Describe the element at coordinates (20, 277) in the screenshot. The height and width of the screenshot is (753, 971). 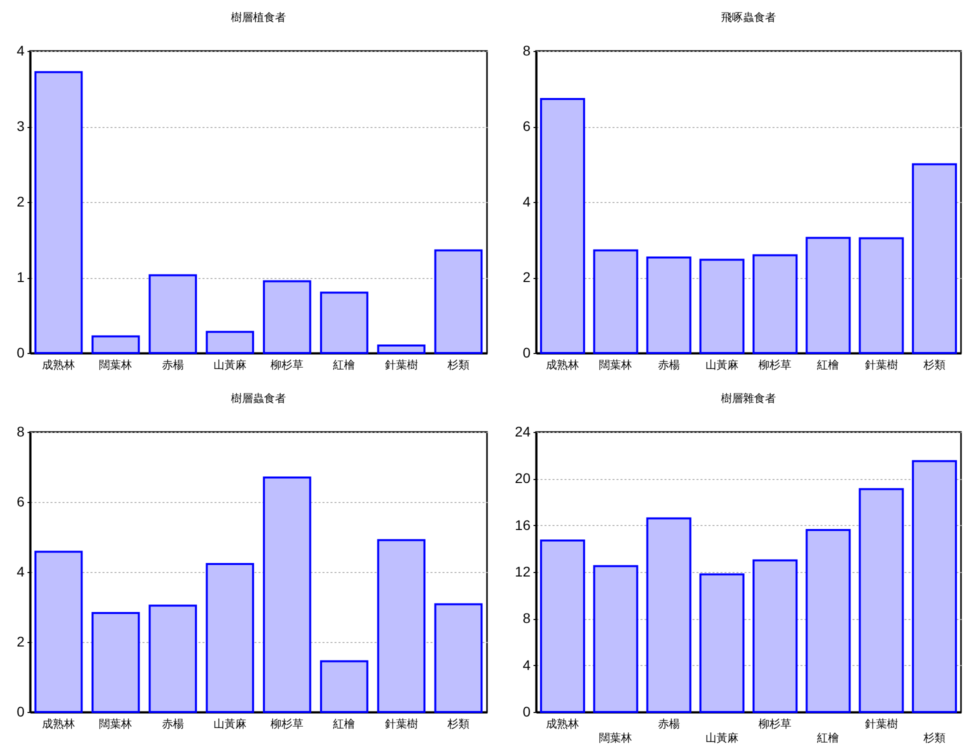
I see `y-tick-label: 1` at that location.